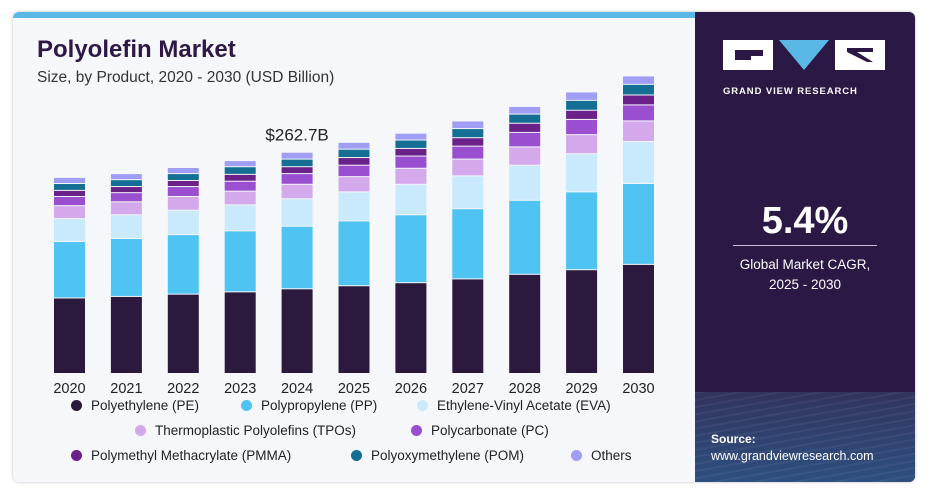 This screenshot has width=931, height=493. What do you see at coordinates (804, 55) in the screenshot?
I see `gvr-logo-mark-icon` at bounding box center [804, 55].